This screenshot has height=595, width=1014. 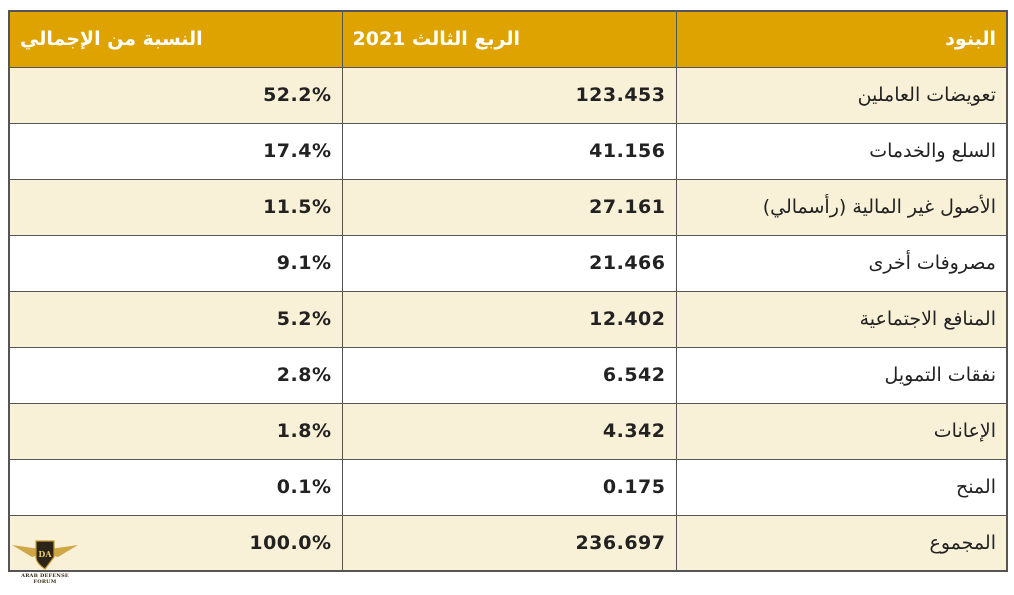 I want to click on table-row: 5.2% 12.402 المنافع الاجتماعية, so click(x=508, y=319).